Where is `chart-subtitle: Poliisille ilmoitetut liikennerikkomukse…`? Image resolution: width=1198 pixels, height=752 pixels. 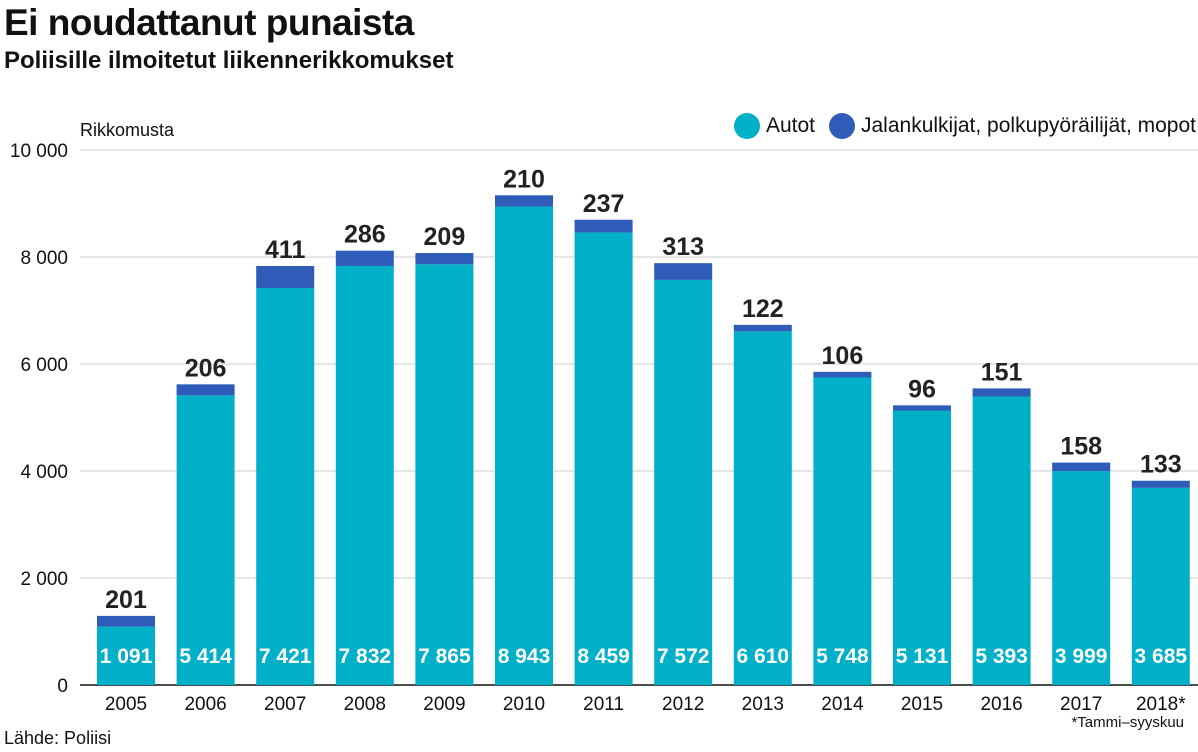
chart-subtitle: Poliisille ilmoitetut liikennerikkomukse… is located at coordinates (229, 60).